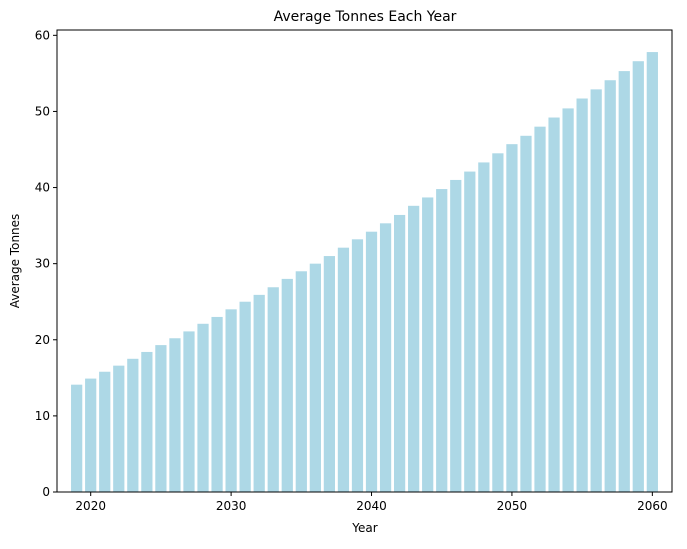  I want to click on y-tick-label: 20, so click(42, 340).